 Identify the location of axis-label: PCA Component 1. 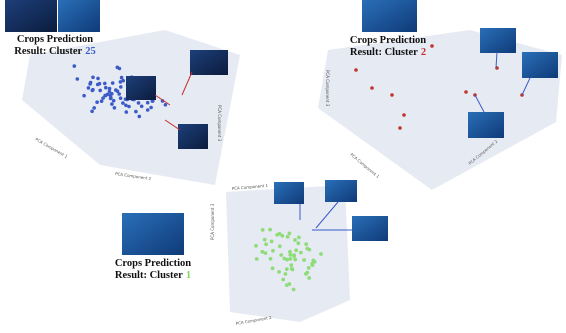
(250, 187).